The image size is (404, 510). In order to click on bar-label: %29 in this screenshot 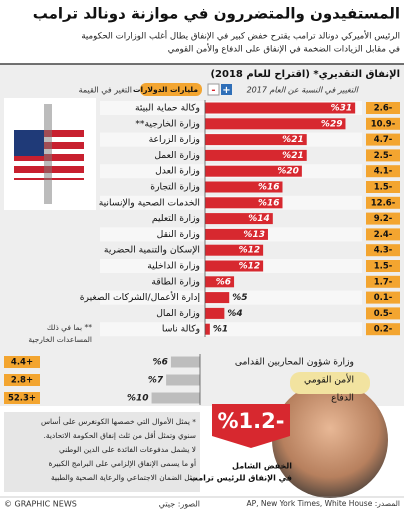, I will do `click(332, 124)`.